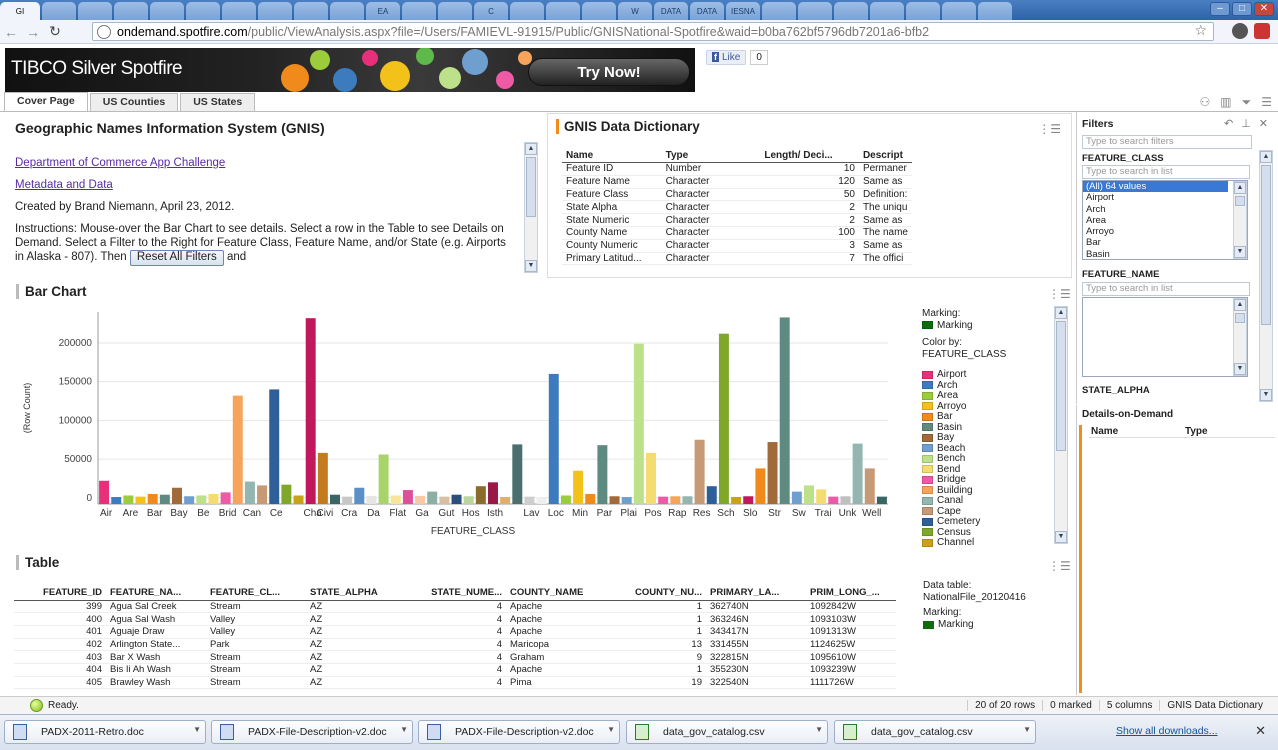  I want to click on feature-name-list: ▲ ▼, so click(1165, 337).